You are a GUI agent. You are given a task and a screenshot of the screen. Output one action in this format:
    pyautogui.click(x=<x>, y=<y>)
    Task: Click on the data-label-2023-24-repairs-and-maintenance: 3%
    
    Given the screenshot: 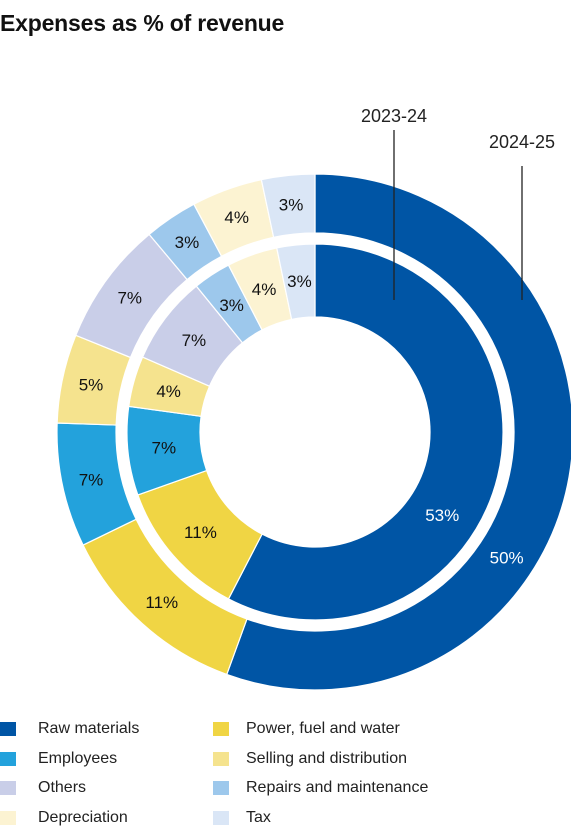 What is the action you would take?
    pyautogui.click(x=231, y=305)
    